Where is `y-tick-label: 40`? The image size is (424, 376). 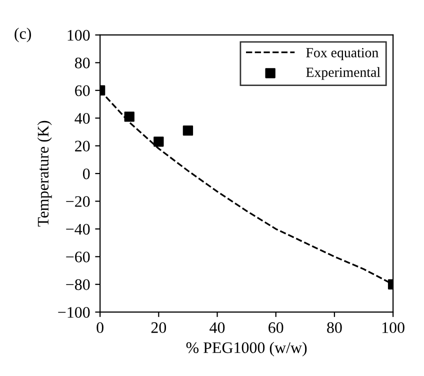 y-tick-label: 40 is located at coordinates (82, 118).